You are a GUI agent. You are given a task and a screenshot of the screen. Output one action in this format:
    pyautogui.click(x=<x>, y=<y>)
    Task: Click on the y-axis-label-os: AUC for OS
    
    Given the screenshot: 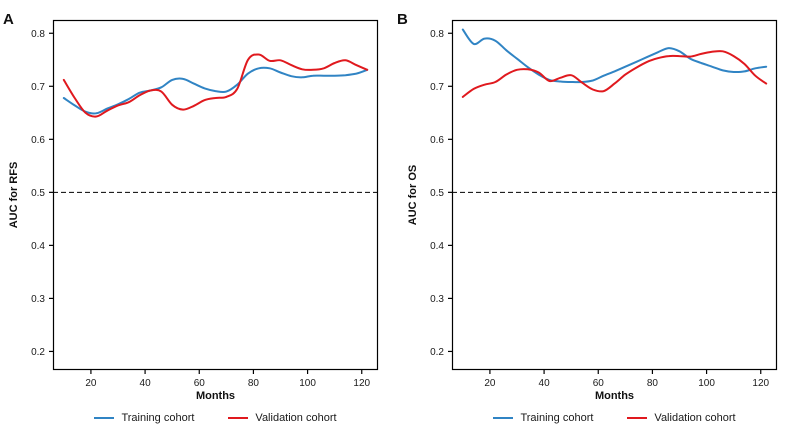 What is the action you would take?
    pyautogui.click(x=413, y=195)
    